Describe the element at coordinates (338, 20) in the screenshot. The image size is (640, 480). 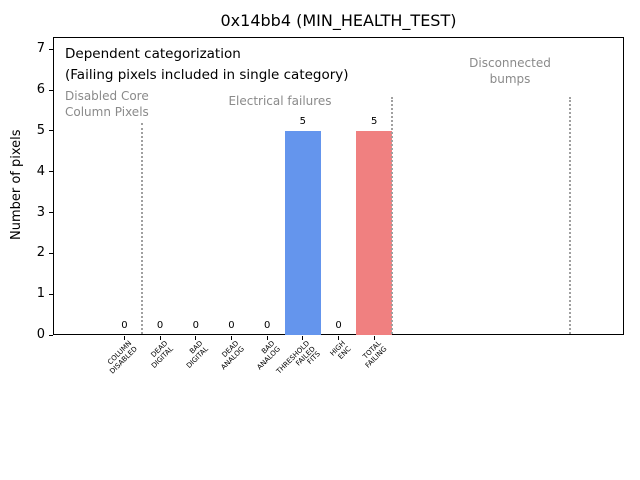
I see `chart-title: 0x14bb4 (MIN_HEALTH_TEST)` at that location.